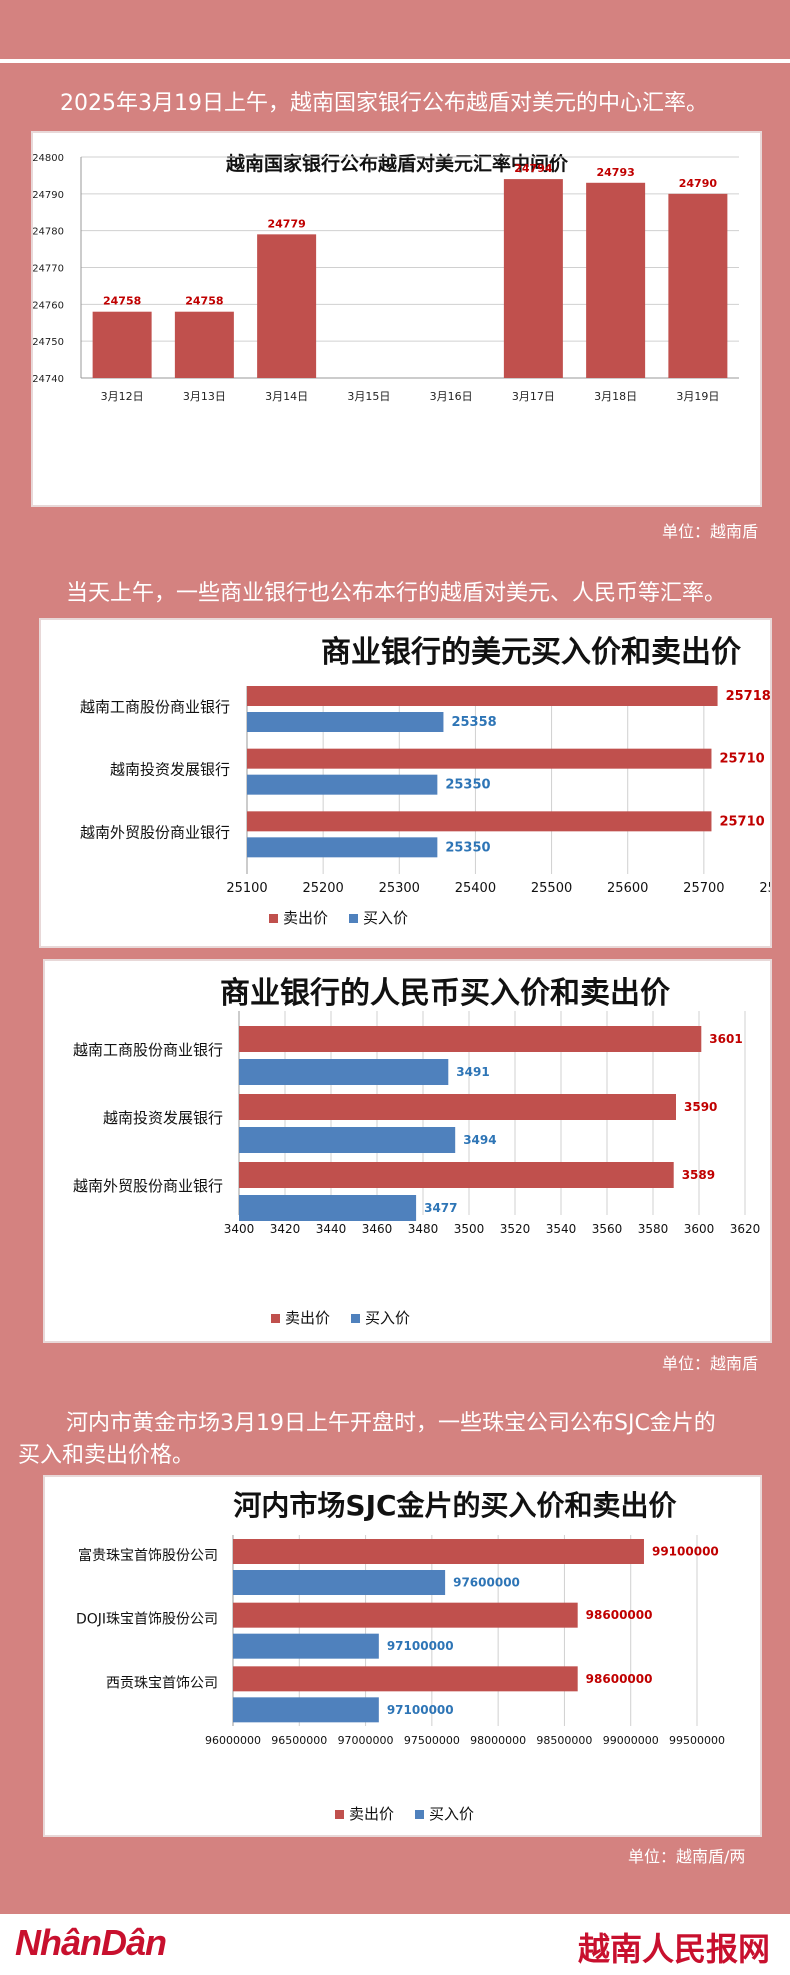  Describe the element at coordinates (607, 1229) in the screenshot. I see `x-tick-label: 3560` at that location.